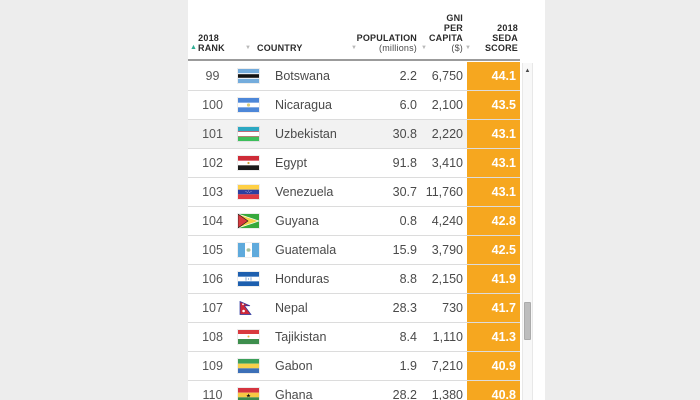  What do you see at coordinates (252, 221) in the screenshot?
I see `flag-guyana-icon` at bounding box center [252, 221].